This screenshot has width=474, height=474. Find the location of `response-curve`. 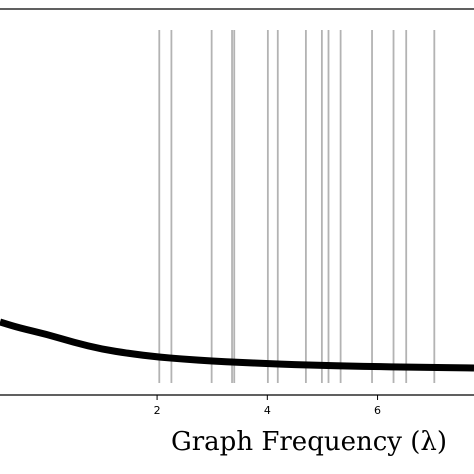

response-curve is located at coordinates (237, 345).